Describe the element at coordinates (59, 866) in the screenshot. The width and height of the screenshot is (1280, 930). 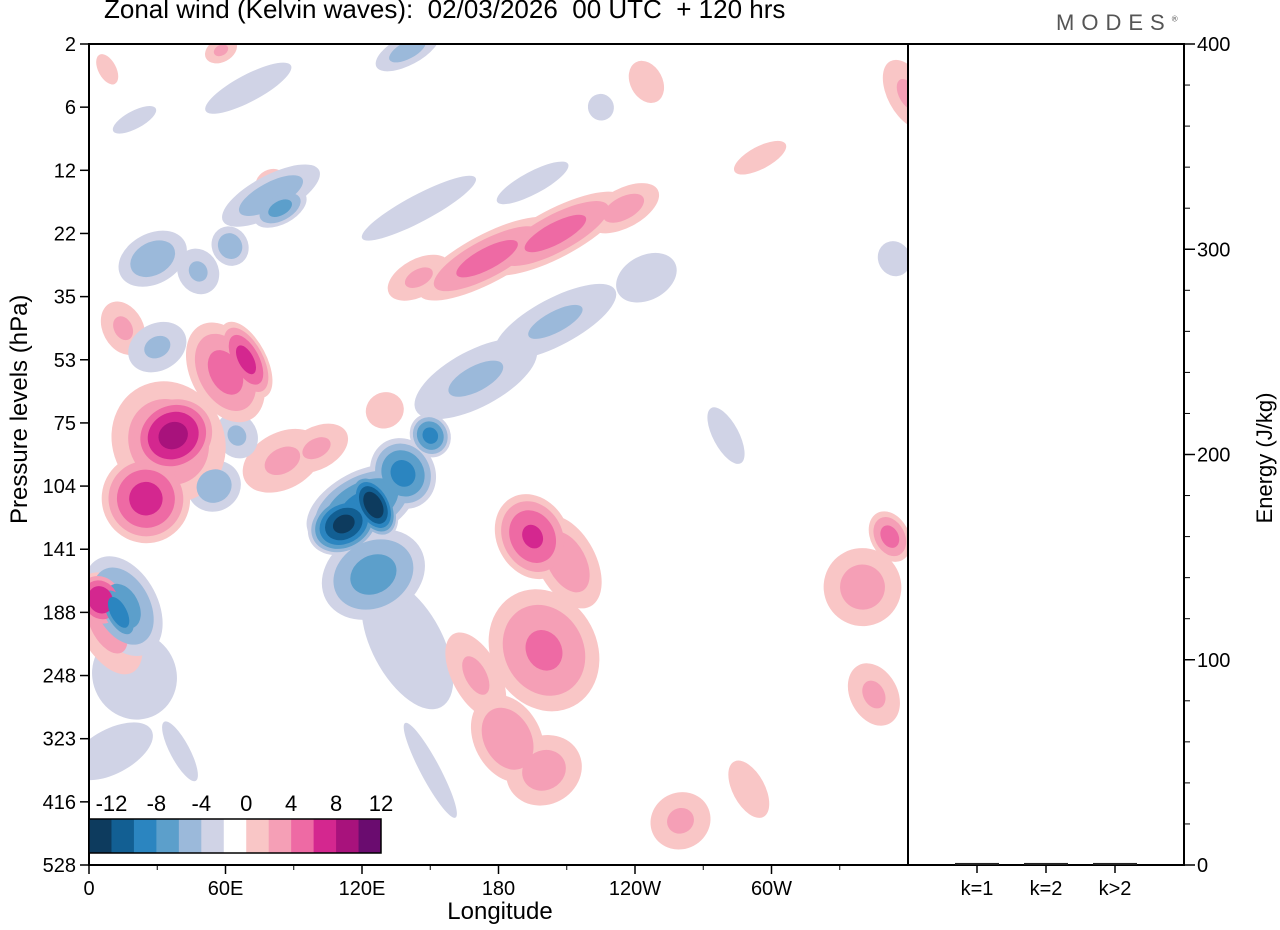
I see `y-tick-label: 528` at that location.